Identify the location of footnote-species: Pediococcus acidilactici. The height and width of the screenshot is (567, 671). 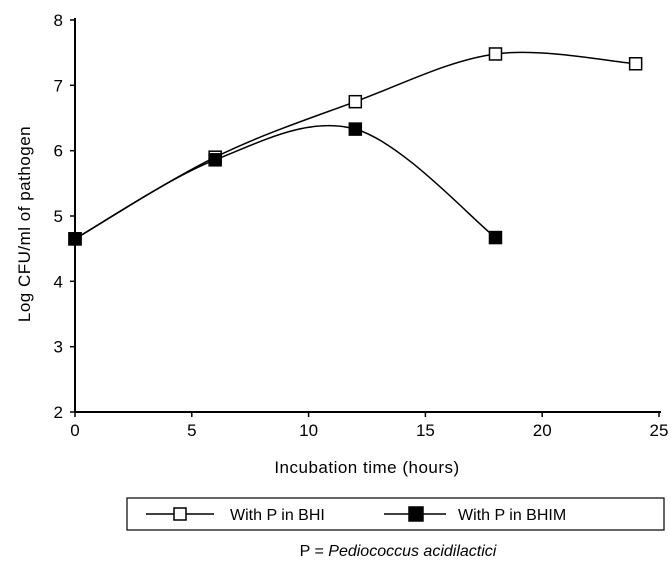
(412, 551).